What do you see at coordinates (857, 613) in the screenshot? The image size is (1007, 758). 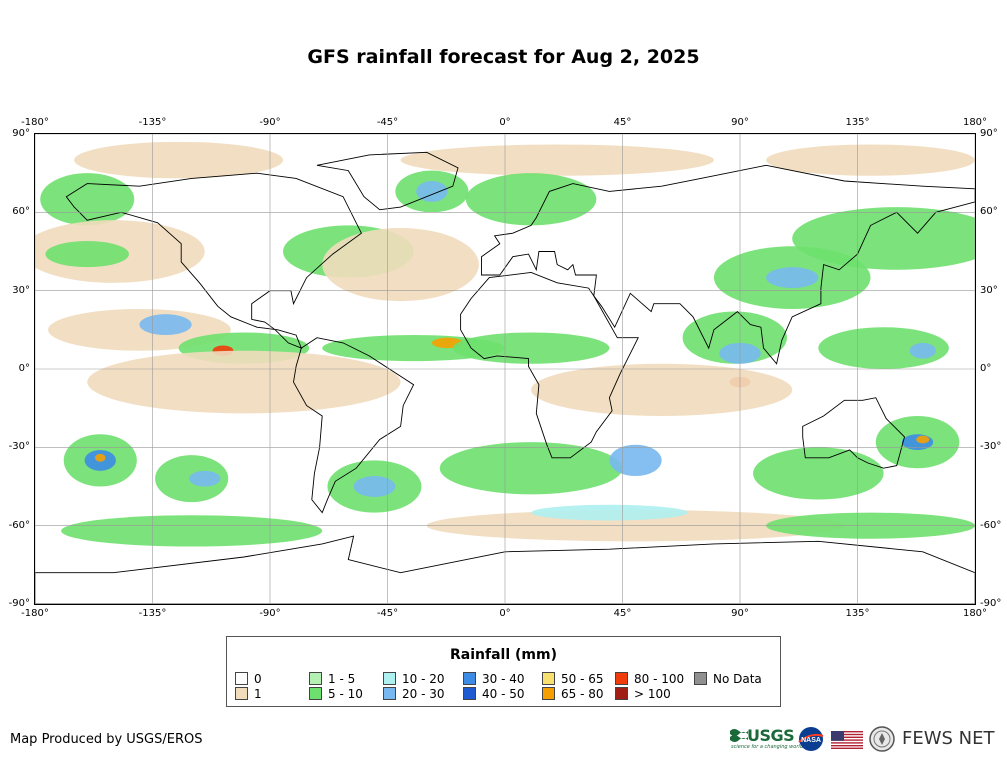 I see `lon-tick-label-bottom: 135°` at bounding box center [857, 613].